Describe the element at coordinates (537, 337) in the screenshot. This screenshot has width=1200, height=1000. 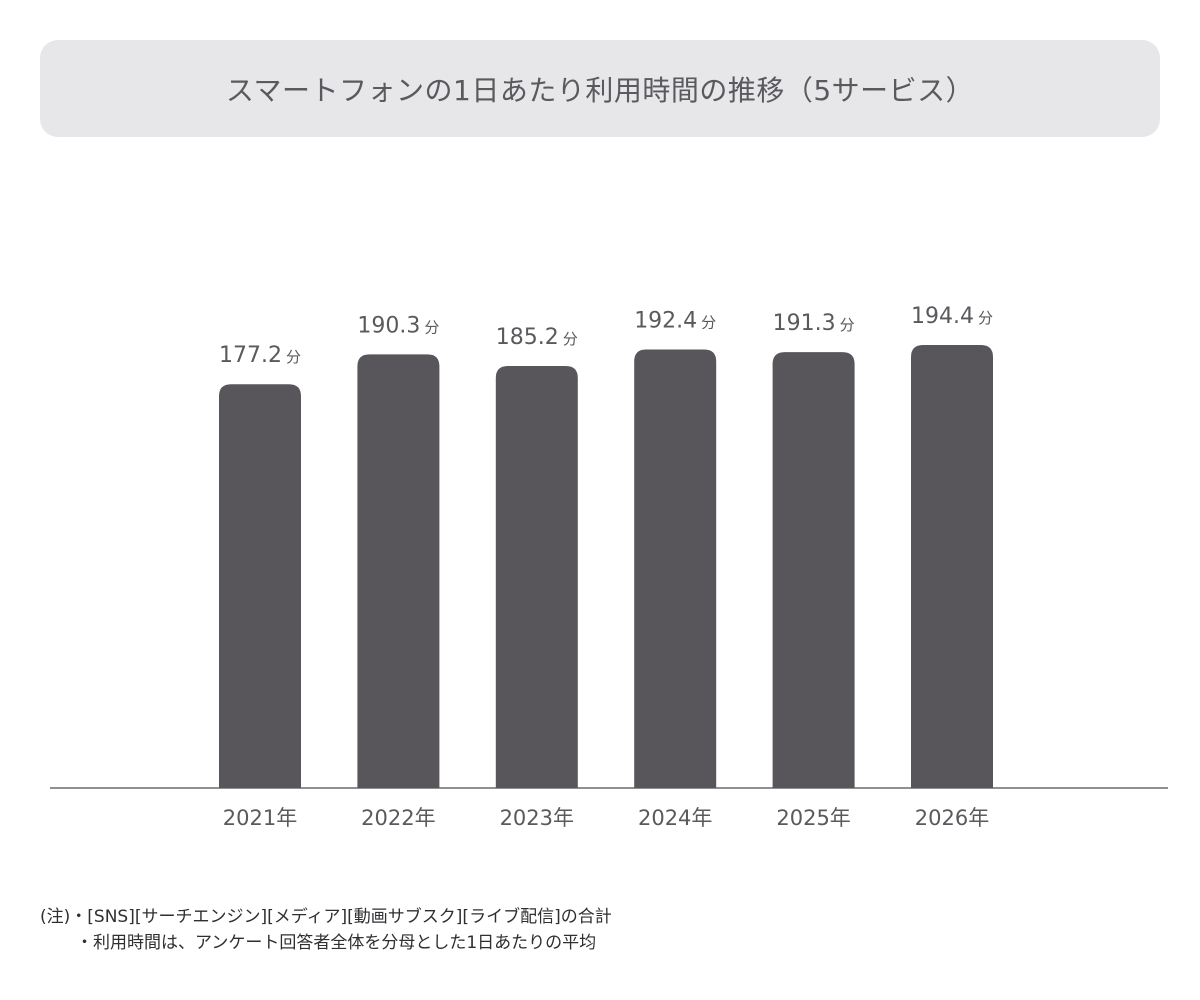
I see `value-label: 185.2 分` at that location.